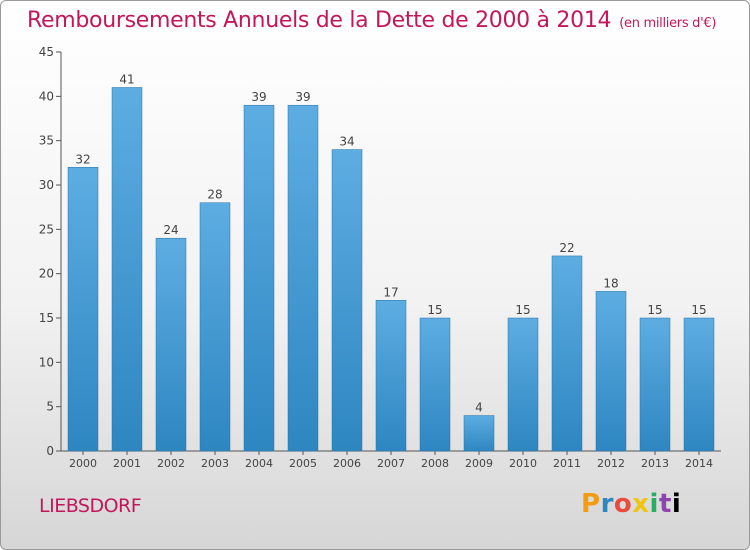 This screenshot has height=550, width=750. What do you see at coordinates (46, 318) in the screenshot?
I see `y-tick-label: 15` at bounding box center [46, 318].